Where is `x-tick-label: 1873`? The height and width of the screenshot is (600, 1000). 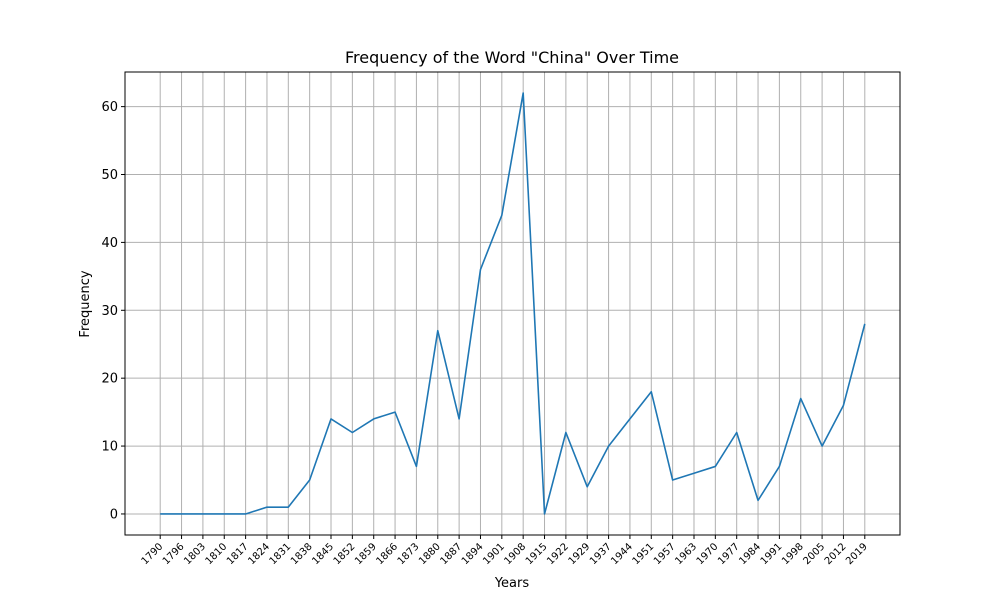 x-tick-label: 1873 is located at coordinates (409, 554).